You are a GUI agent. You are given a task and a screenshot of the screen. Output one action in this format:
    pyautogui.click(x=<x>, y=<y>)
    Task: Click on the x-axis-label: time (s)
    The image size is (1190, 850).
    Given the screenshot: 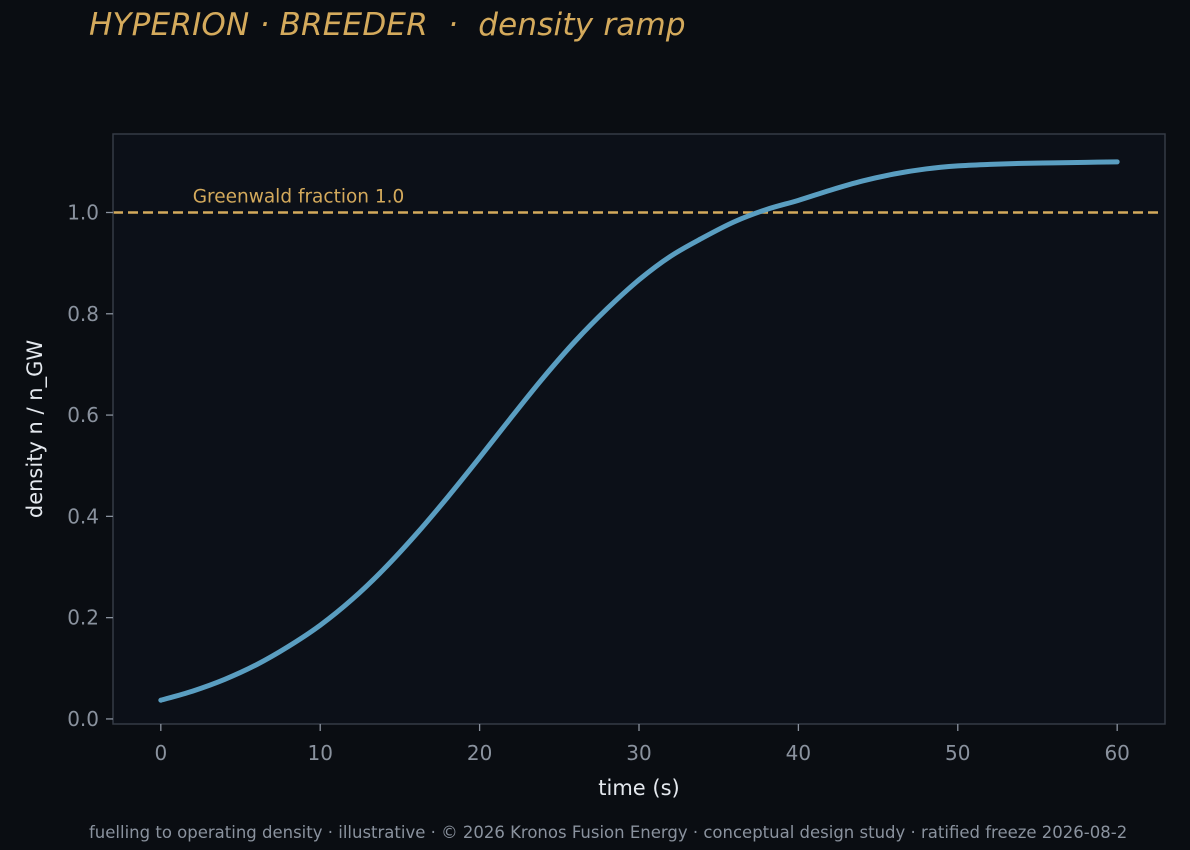 What is the action you would take?
    pyautogui.click(x=638, y=788)
    